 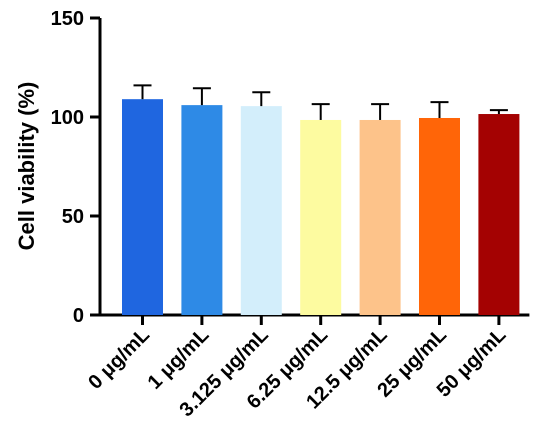 I want to click on y-axis-title: Cell viability (%), so click(x=26, y=166).